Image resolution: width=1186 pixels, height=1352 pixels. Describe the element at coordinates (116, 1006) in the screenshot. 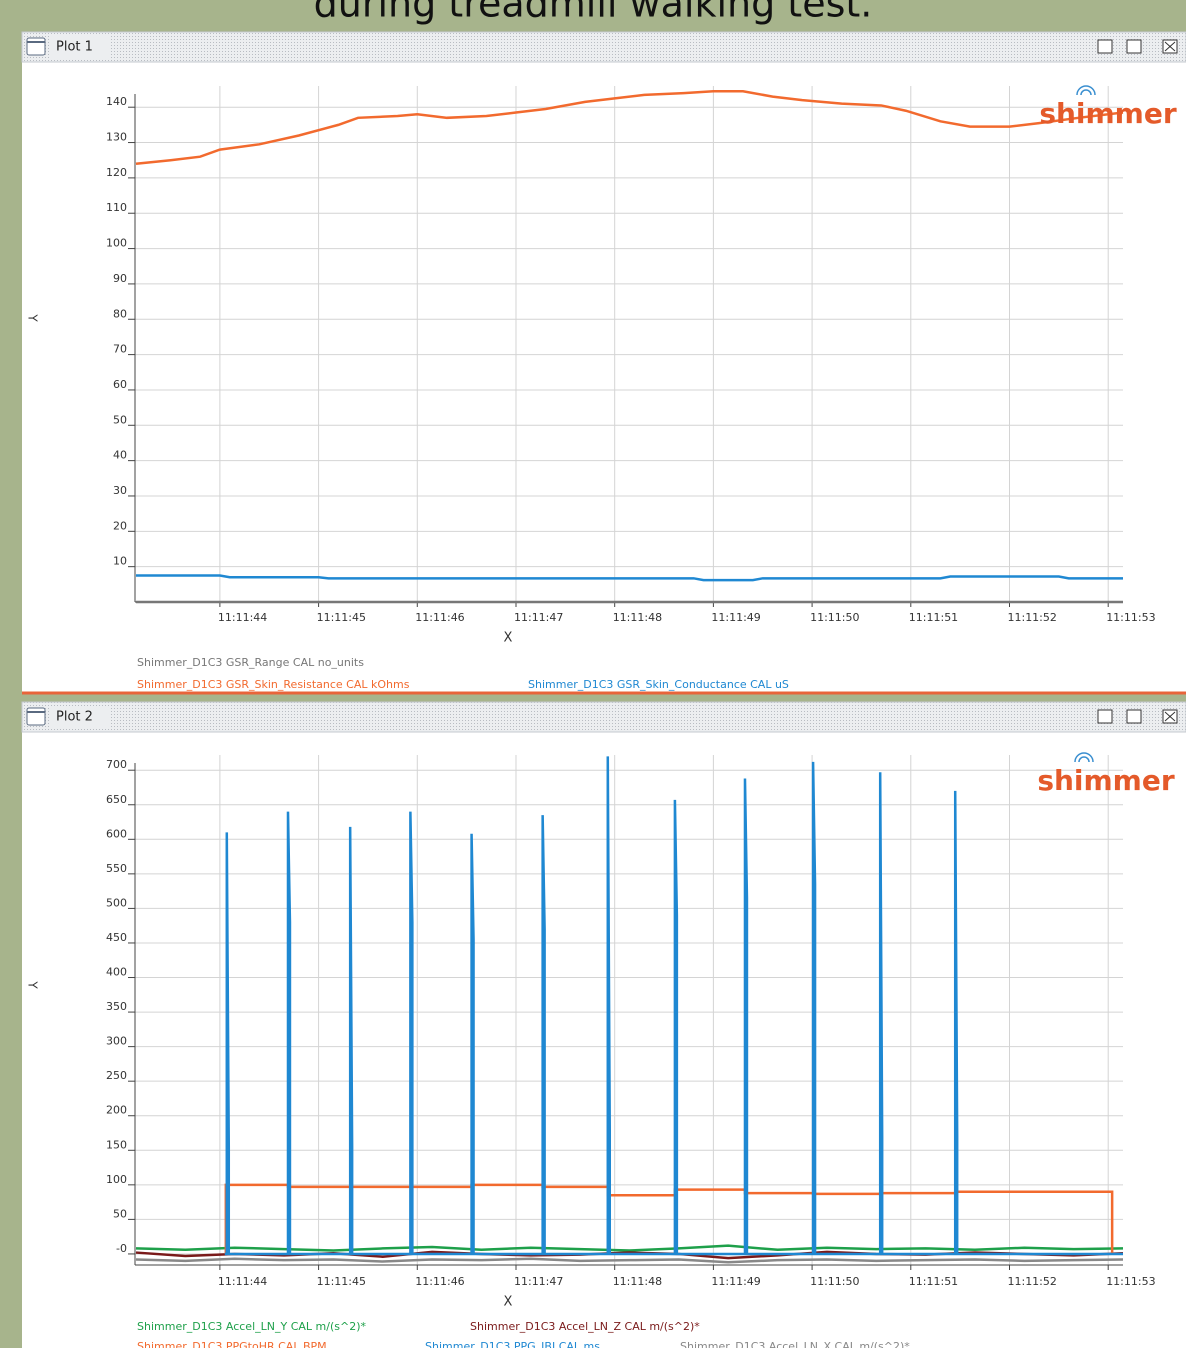

I see `y-tick-label: 350` at that location.